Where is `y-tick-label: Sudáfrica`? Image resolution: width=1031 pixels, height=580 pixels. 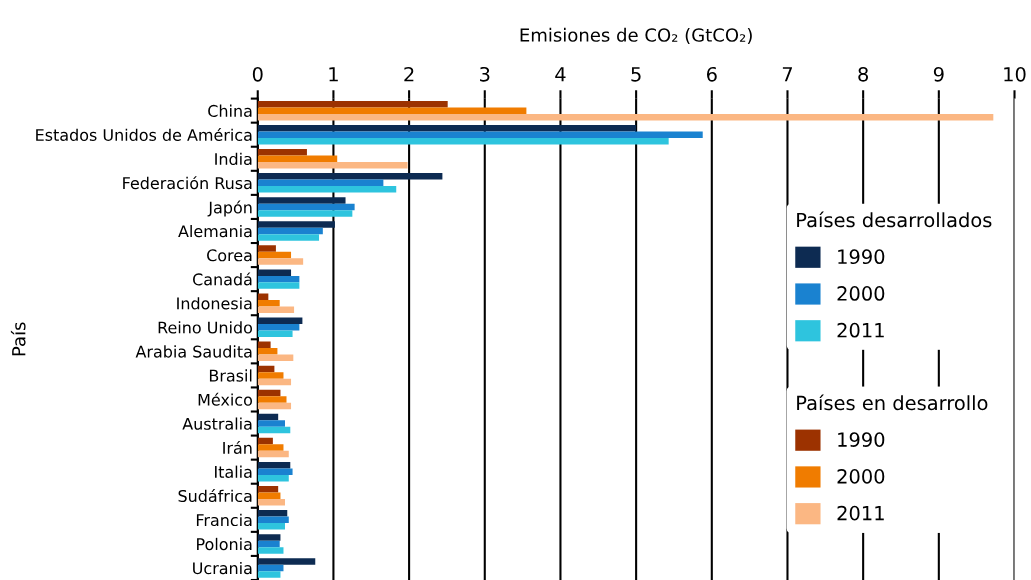 y-tick-label: Sudáfrica is located at coordinates (215, 496).